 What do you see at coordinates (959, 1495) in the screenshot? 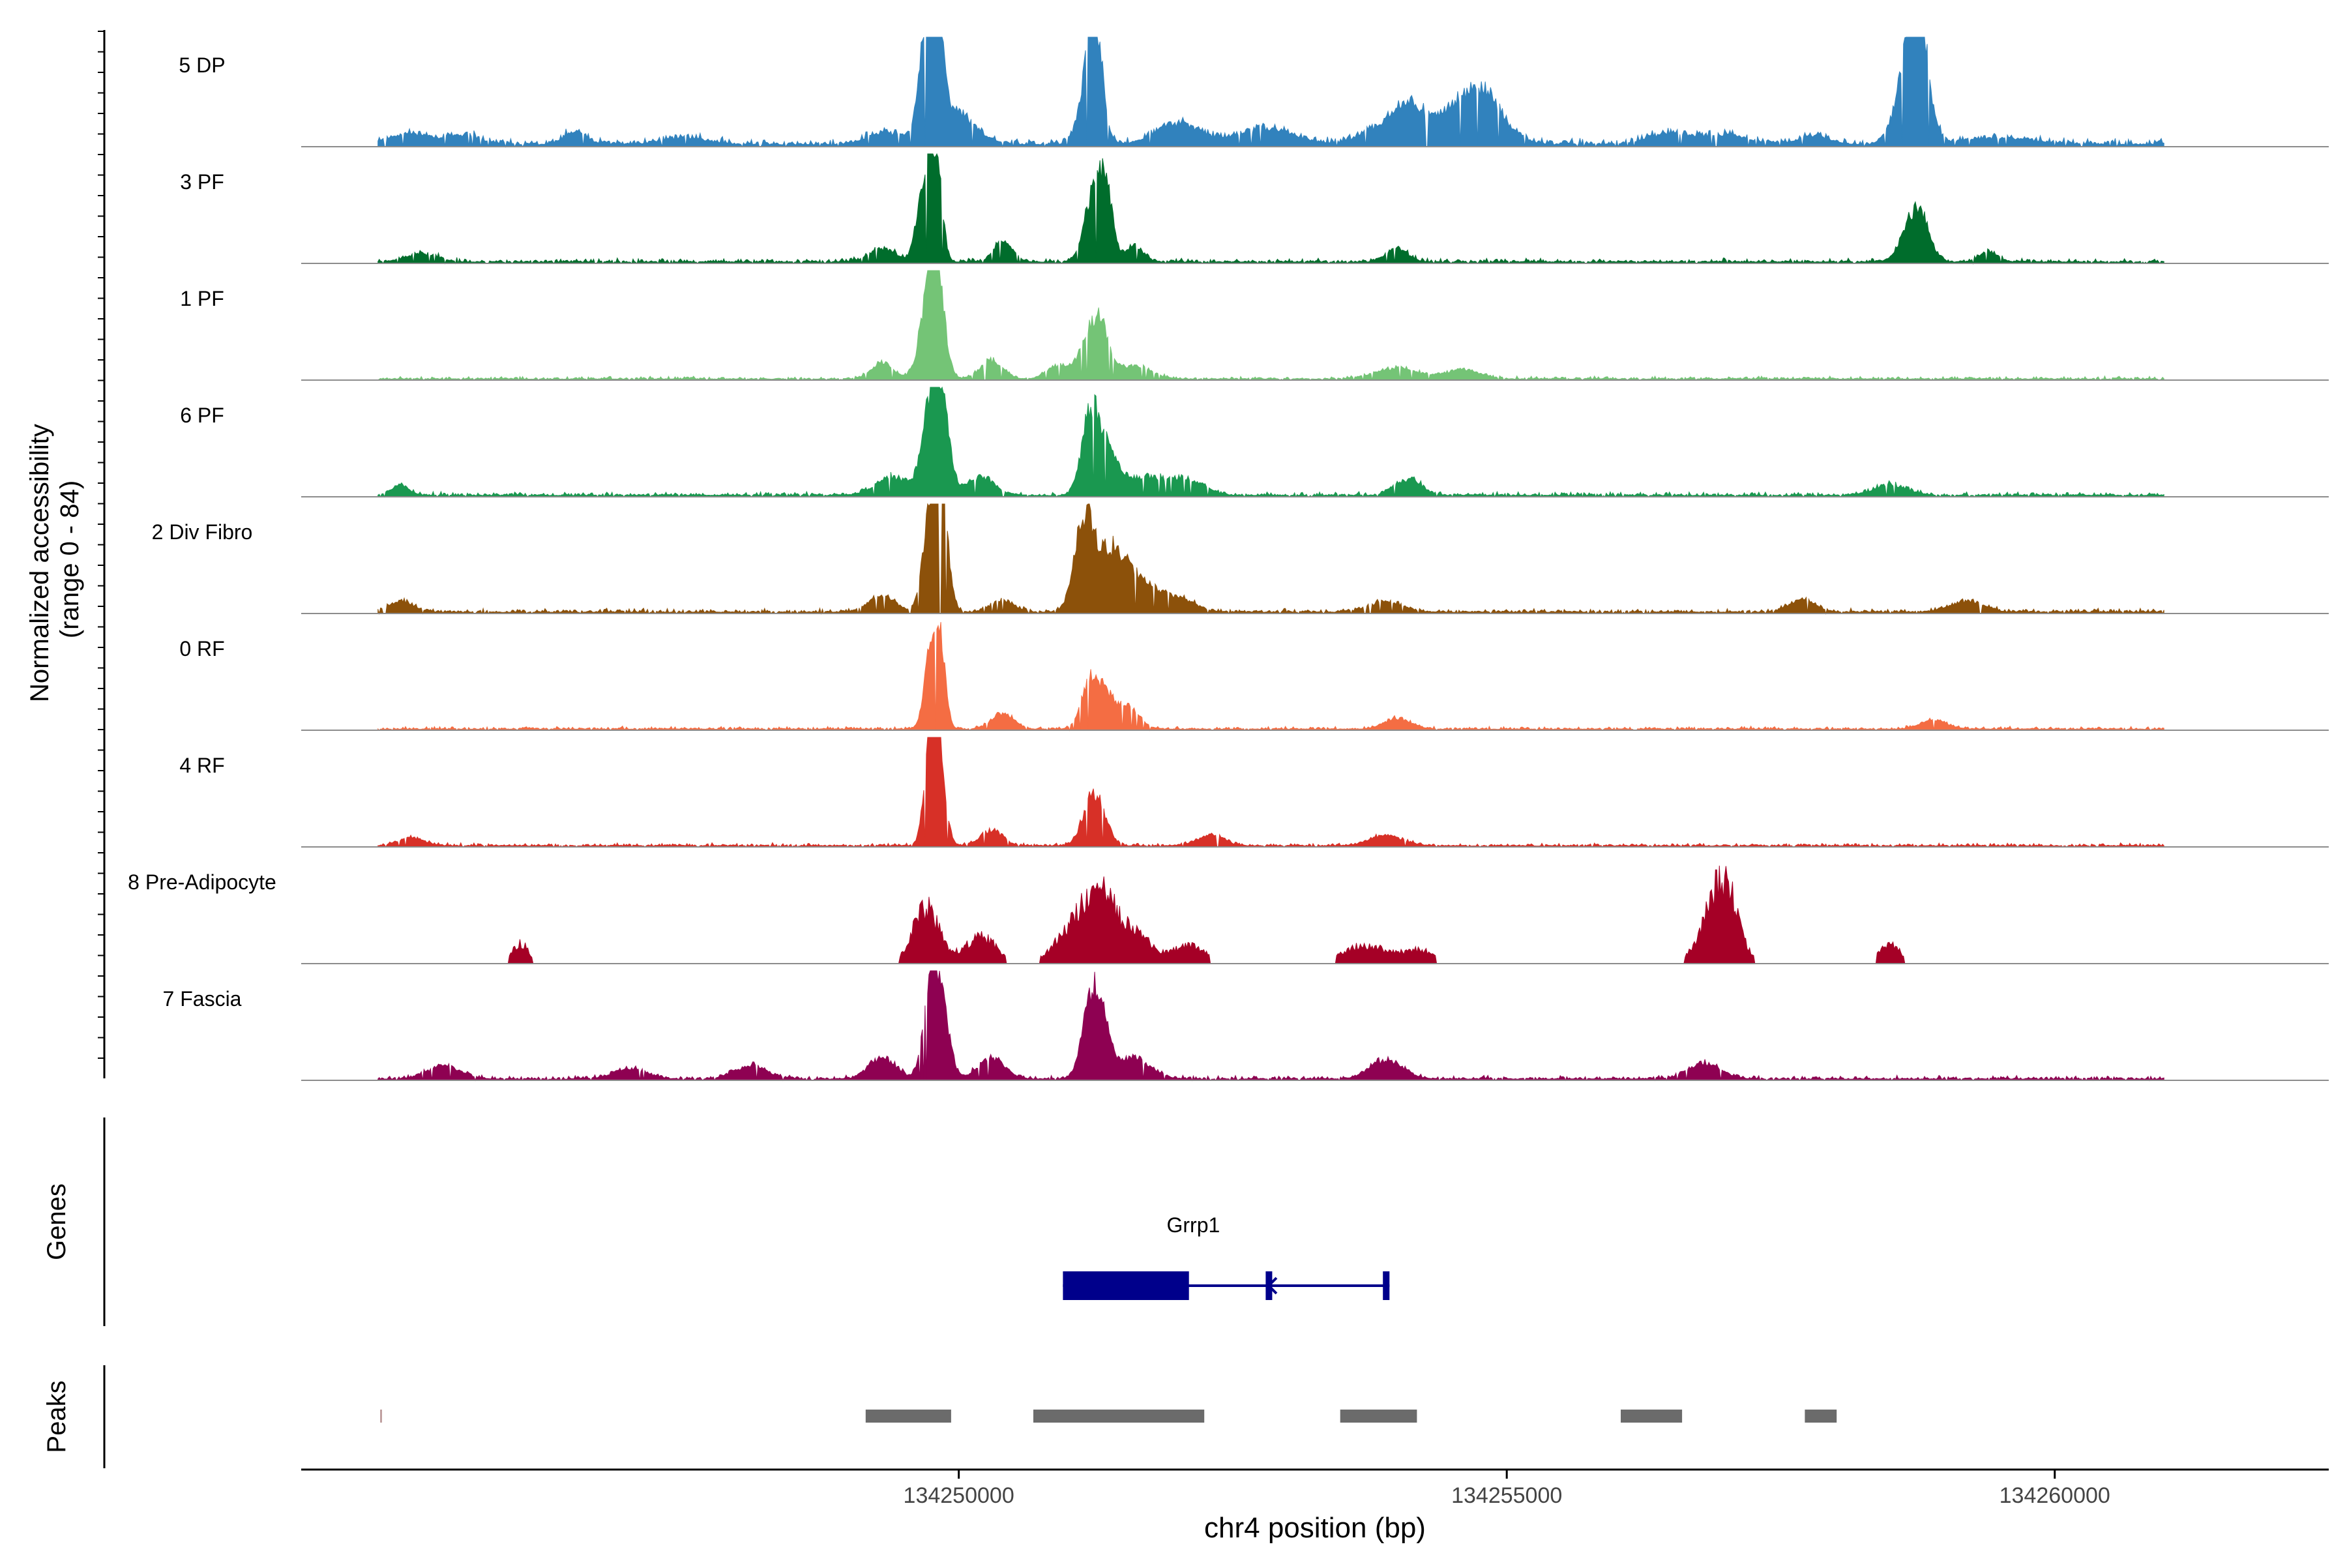
I see `x-tick-label: 134250000` at bounding box center [959, 1495].